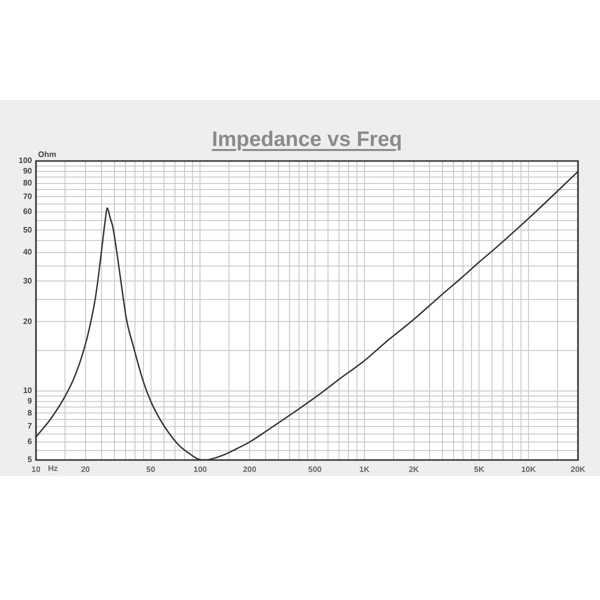 This screenshot has height=600, width=600. I want to click on y-tick-label: 60, so click(28, 211).